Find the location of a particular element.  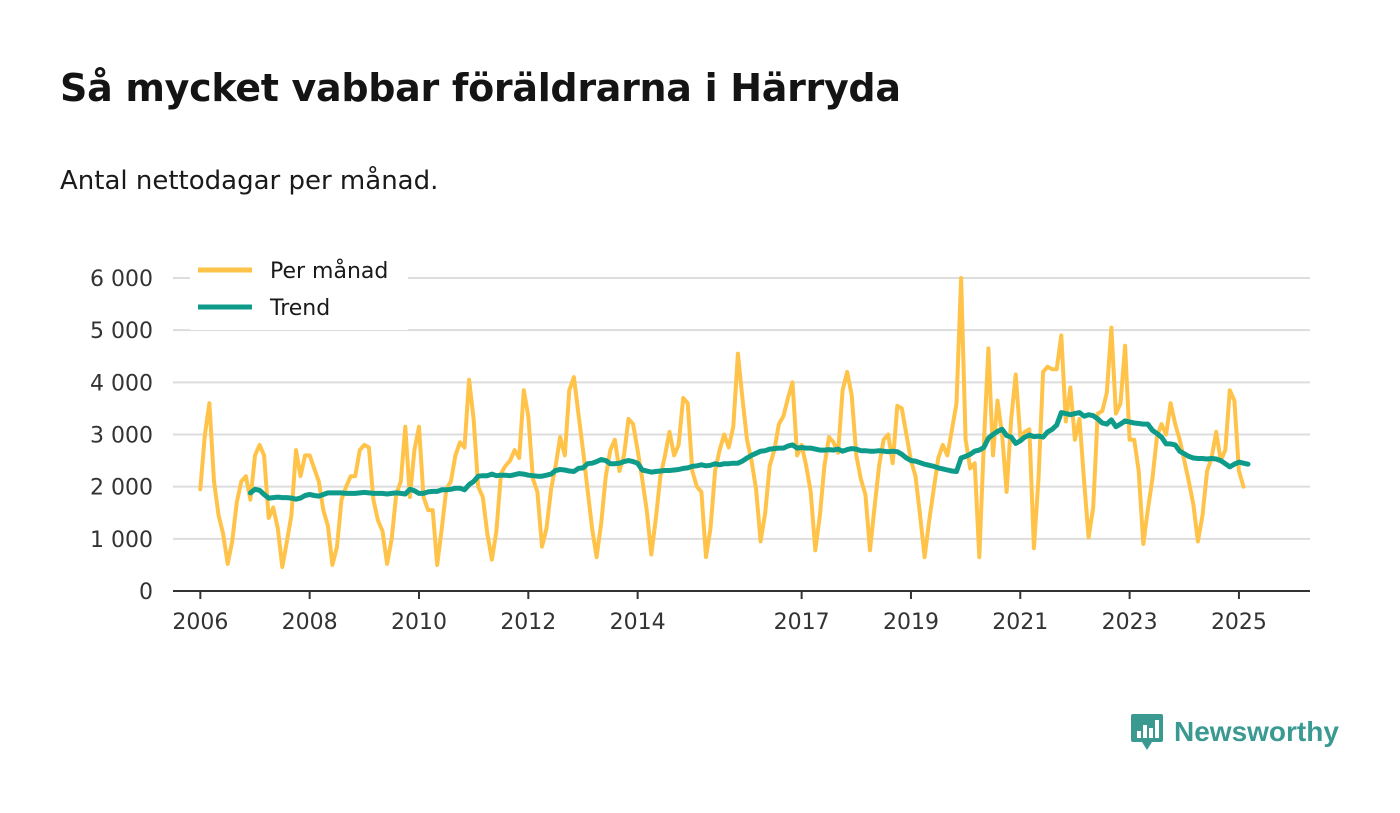

x-tick-label: 2017 is located at coordinates (802, 622).